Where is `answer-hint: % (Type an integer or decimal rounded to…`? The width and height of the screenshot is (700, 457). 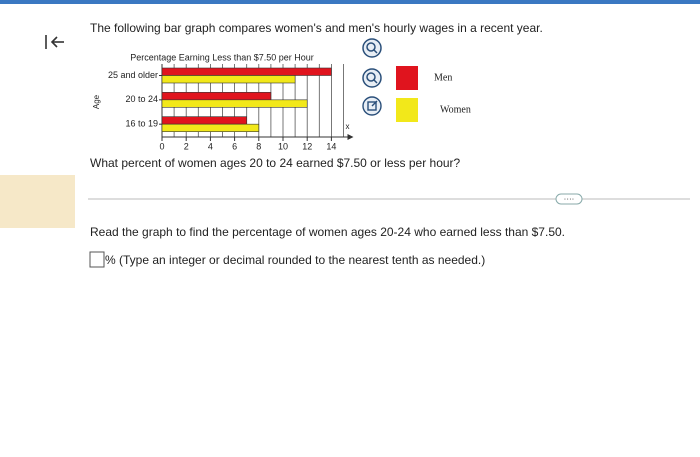 answer-hint: % (Type an integer or decimal rounded to… is located at coordinates (295, 260).